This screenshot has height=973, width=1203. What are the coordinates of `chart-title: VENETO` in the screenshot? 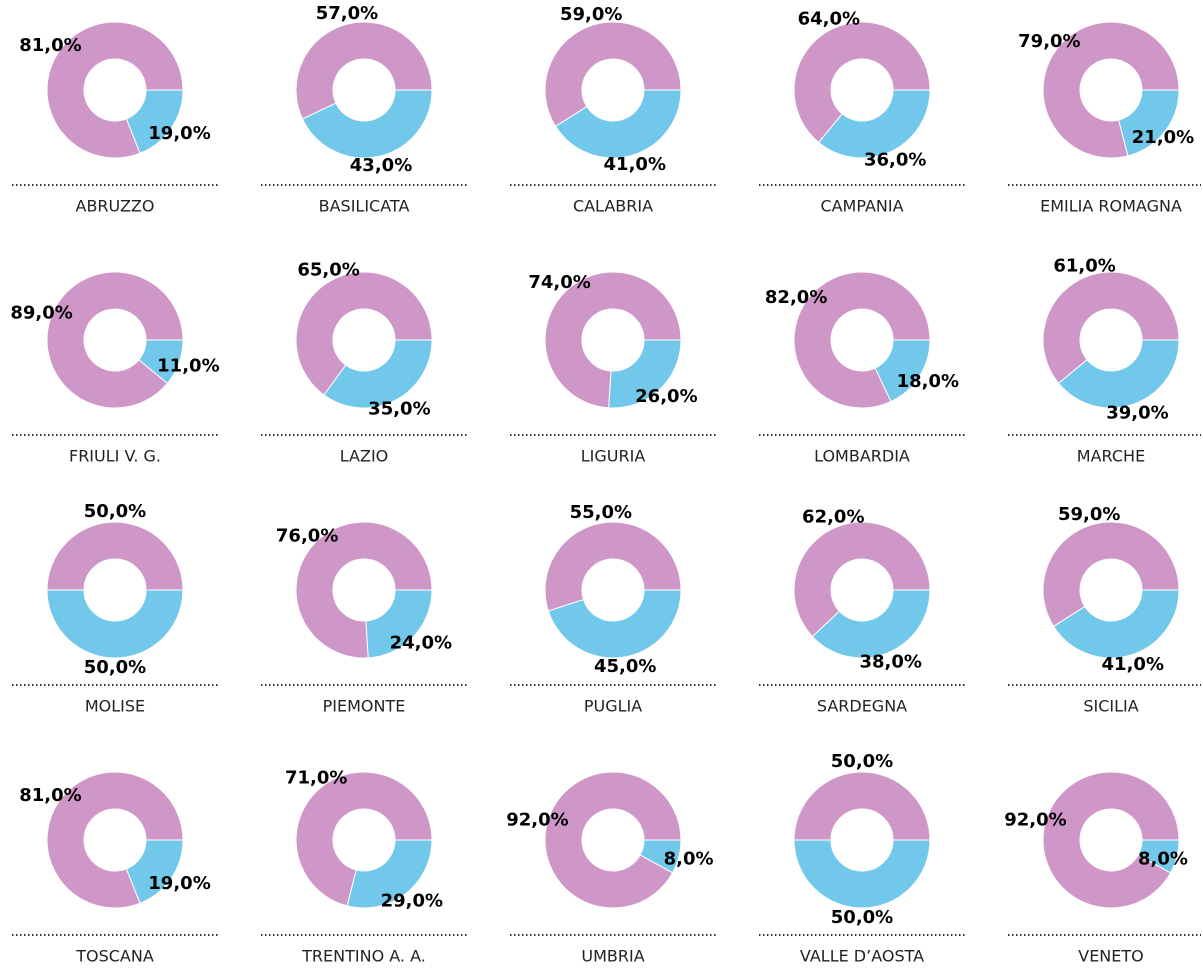 It's located at (1111, 956).